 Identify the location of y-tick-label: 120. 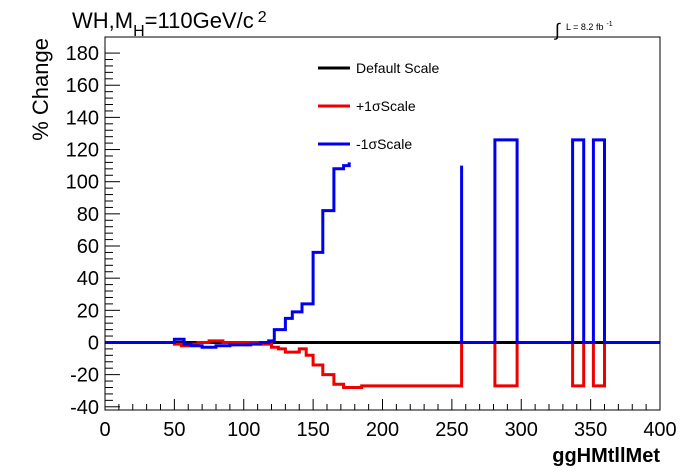
(82, 151).